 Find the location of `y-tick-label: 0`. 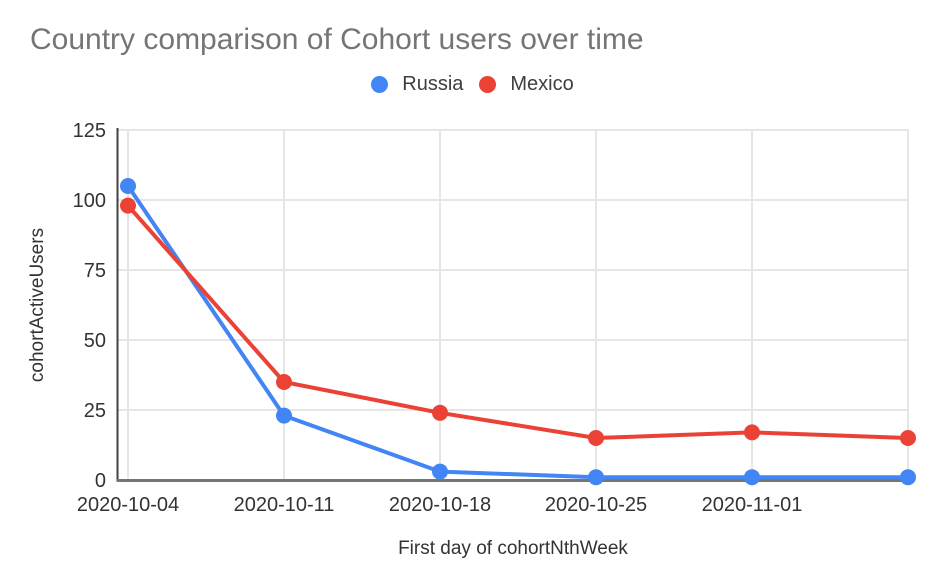

y-tick-label: 0 is located at coordinates (100, 481).